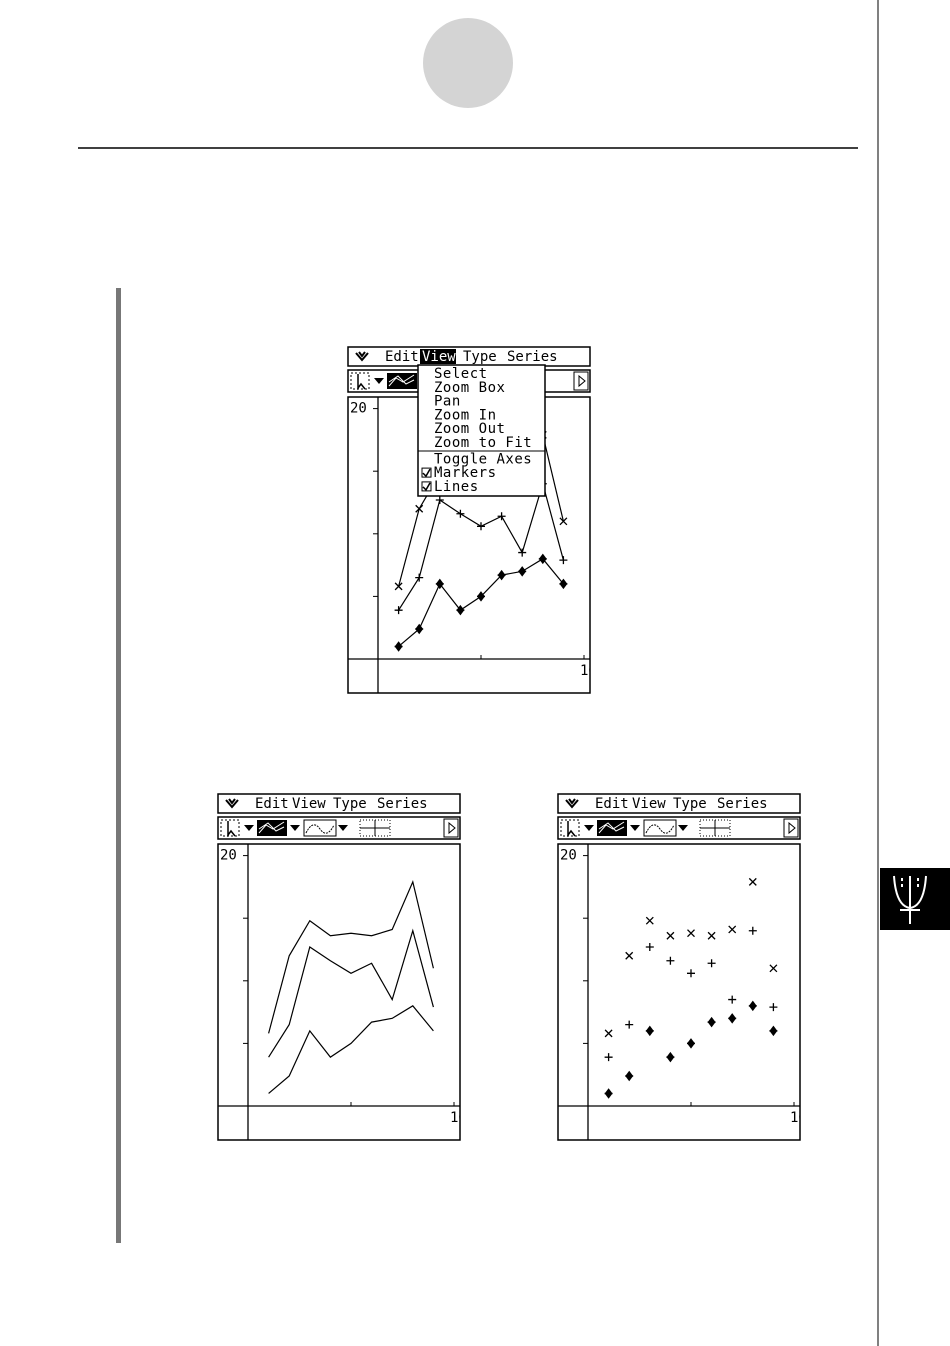 This screenshot has height=1346, width=950. What do you see at coordinates (118, 765) in the screenshot?
I see `step-bar` at bounding box center [118, 765].